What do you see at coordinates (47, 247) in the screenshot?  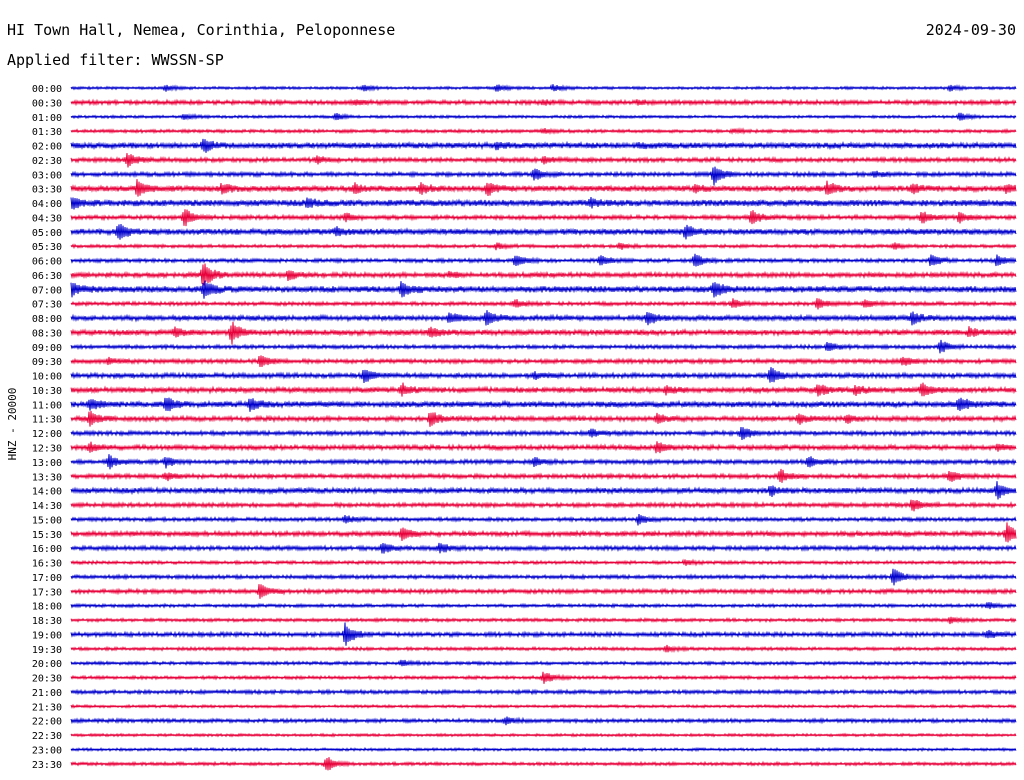 I see `time-label: 05:30` at bounding box center [47, 247].